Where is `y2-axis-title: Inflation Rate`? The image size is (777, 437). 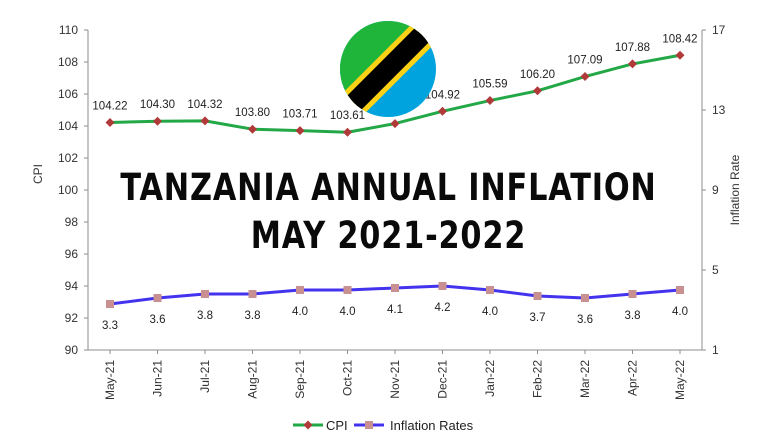 y2-axis-title: Inflation Rate is located at coordinates (735, 189).